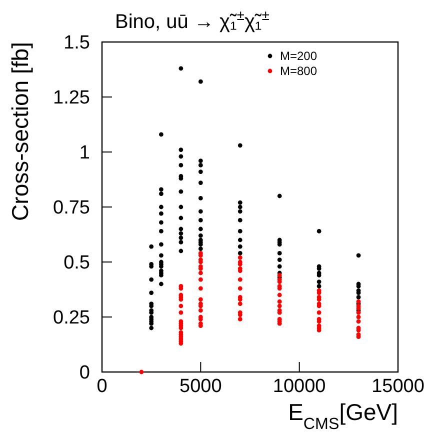 This screenshot has height=434, width=432. Describe the element at coordinates (71, 208) in the screenshot. I see `y-tick-label: 0.75` at that location.